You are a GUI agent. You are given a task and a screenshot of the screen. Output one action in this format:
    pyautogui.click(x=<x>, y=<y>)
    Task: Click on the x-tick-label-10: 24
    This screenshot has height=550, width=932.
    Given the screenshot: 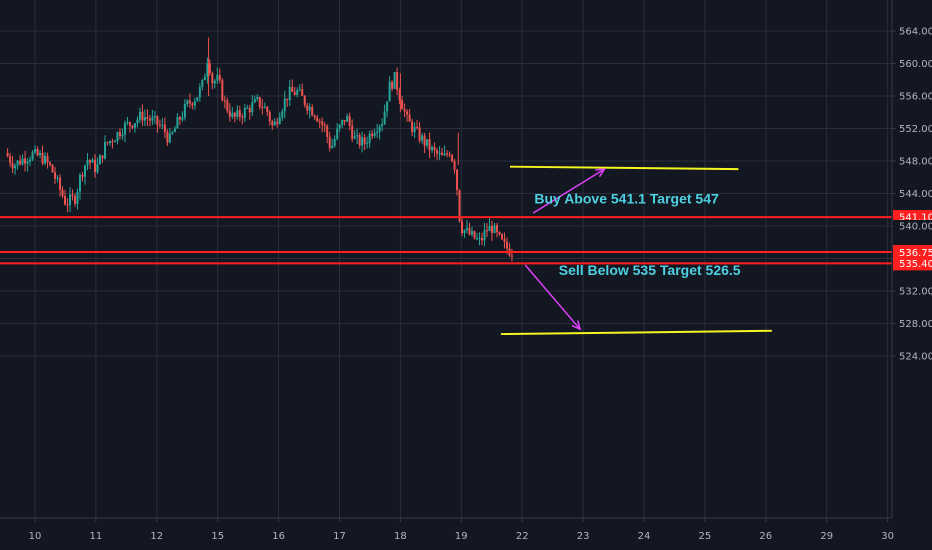 What is the action you would take?
    pyautogui.click(x=644, y=536)
    